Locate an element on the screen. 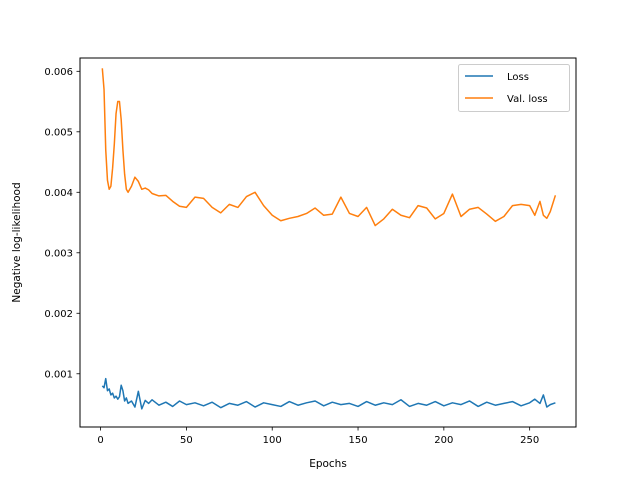  x-tick-label: 0 is located at coordinates (100, 440).